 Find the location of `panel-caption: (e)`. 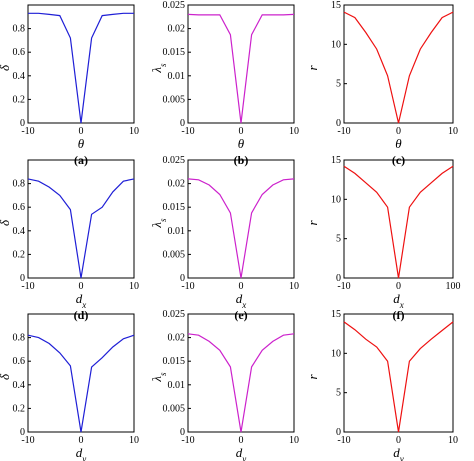

panel-caption: (e) is located at coordinates (240, 315).